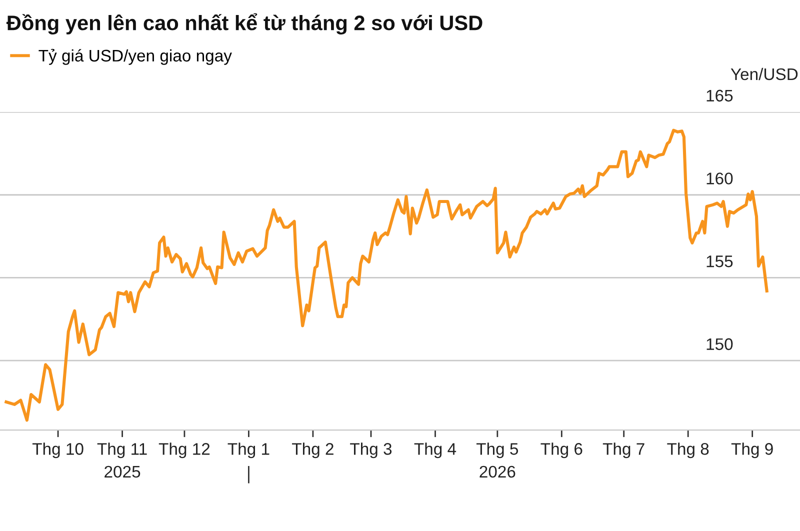 The height and width of the screenshot is (531, 800). Describe the element at coordinates (719, 262) in the screenshot. I see `y-tick-label: 155` at that location.